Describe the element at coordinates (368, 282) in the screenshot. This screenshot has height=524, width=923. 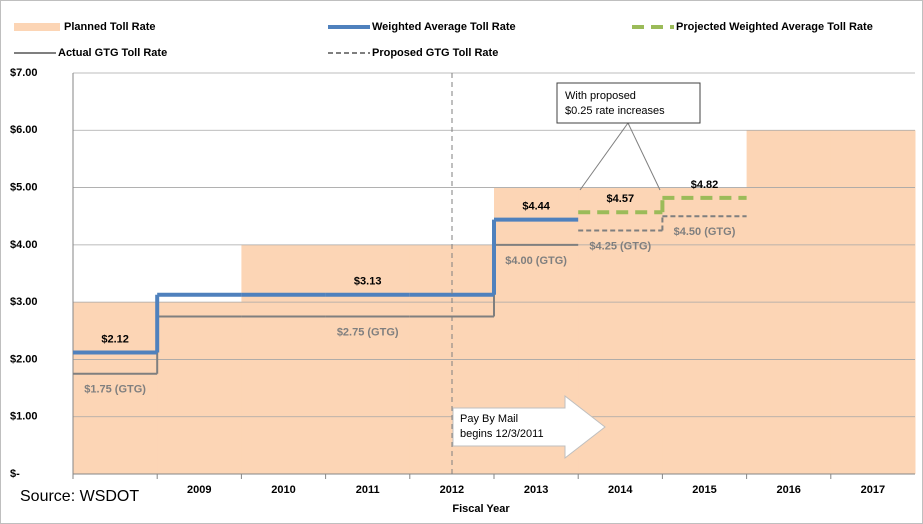
I see `value-label: $3.13` at that location.